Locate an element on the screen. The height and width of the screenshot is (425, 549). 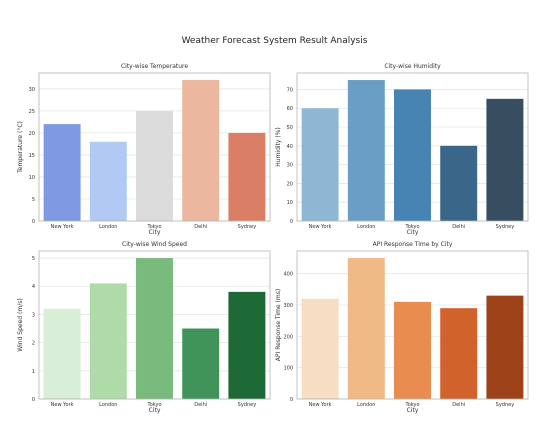
figure-title: Weather Forecast System Result Analysis is located at coordinates (274, 41).